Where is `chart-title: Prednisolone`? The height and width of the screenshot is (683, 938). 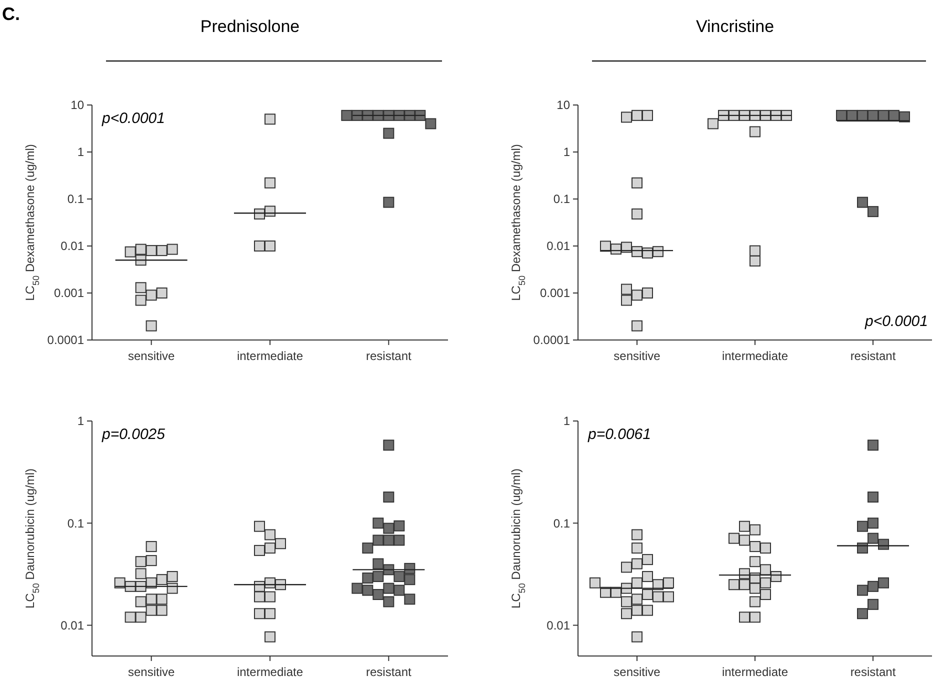
chart-title: Prednisolone is located at coordinates (250, 26).